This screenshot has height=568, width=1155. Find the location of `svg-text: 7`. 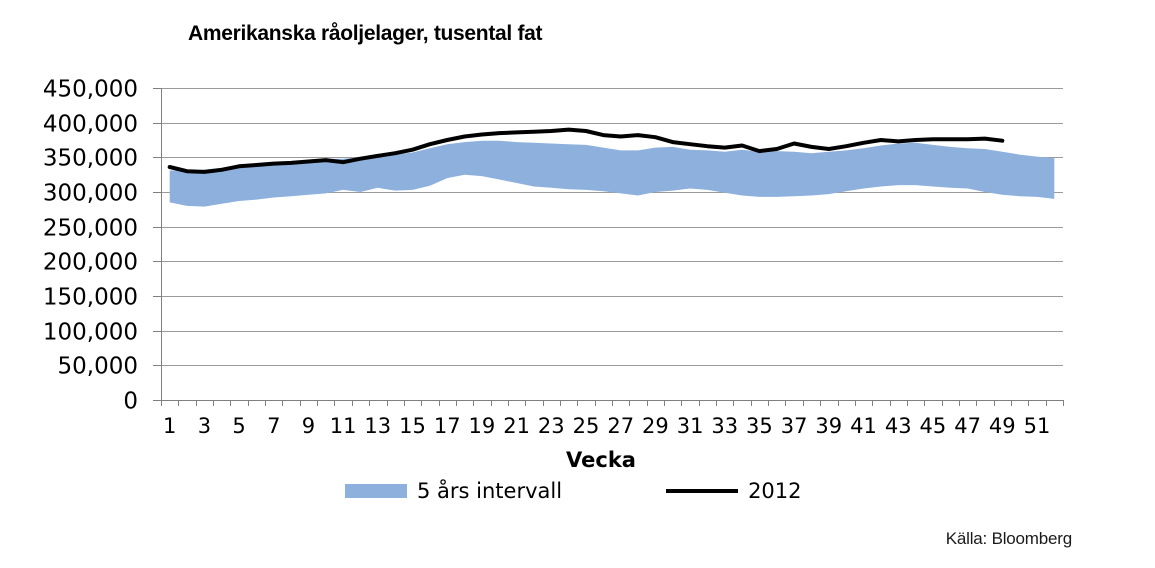

svg-text: 7 is located at coordinates (273, 426).